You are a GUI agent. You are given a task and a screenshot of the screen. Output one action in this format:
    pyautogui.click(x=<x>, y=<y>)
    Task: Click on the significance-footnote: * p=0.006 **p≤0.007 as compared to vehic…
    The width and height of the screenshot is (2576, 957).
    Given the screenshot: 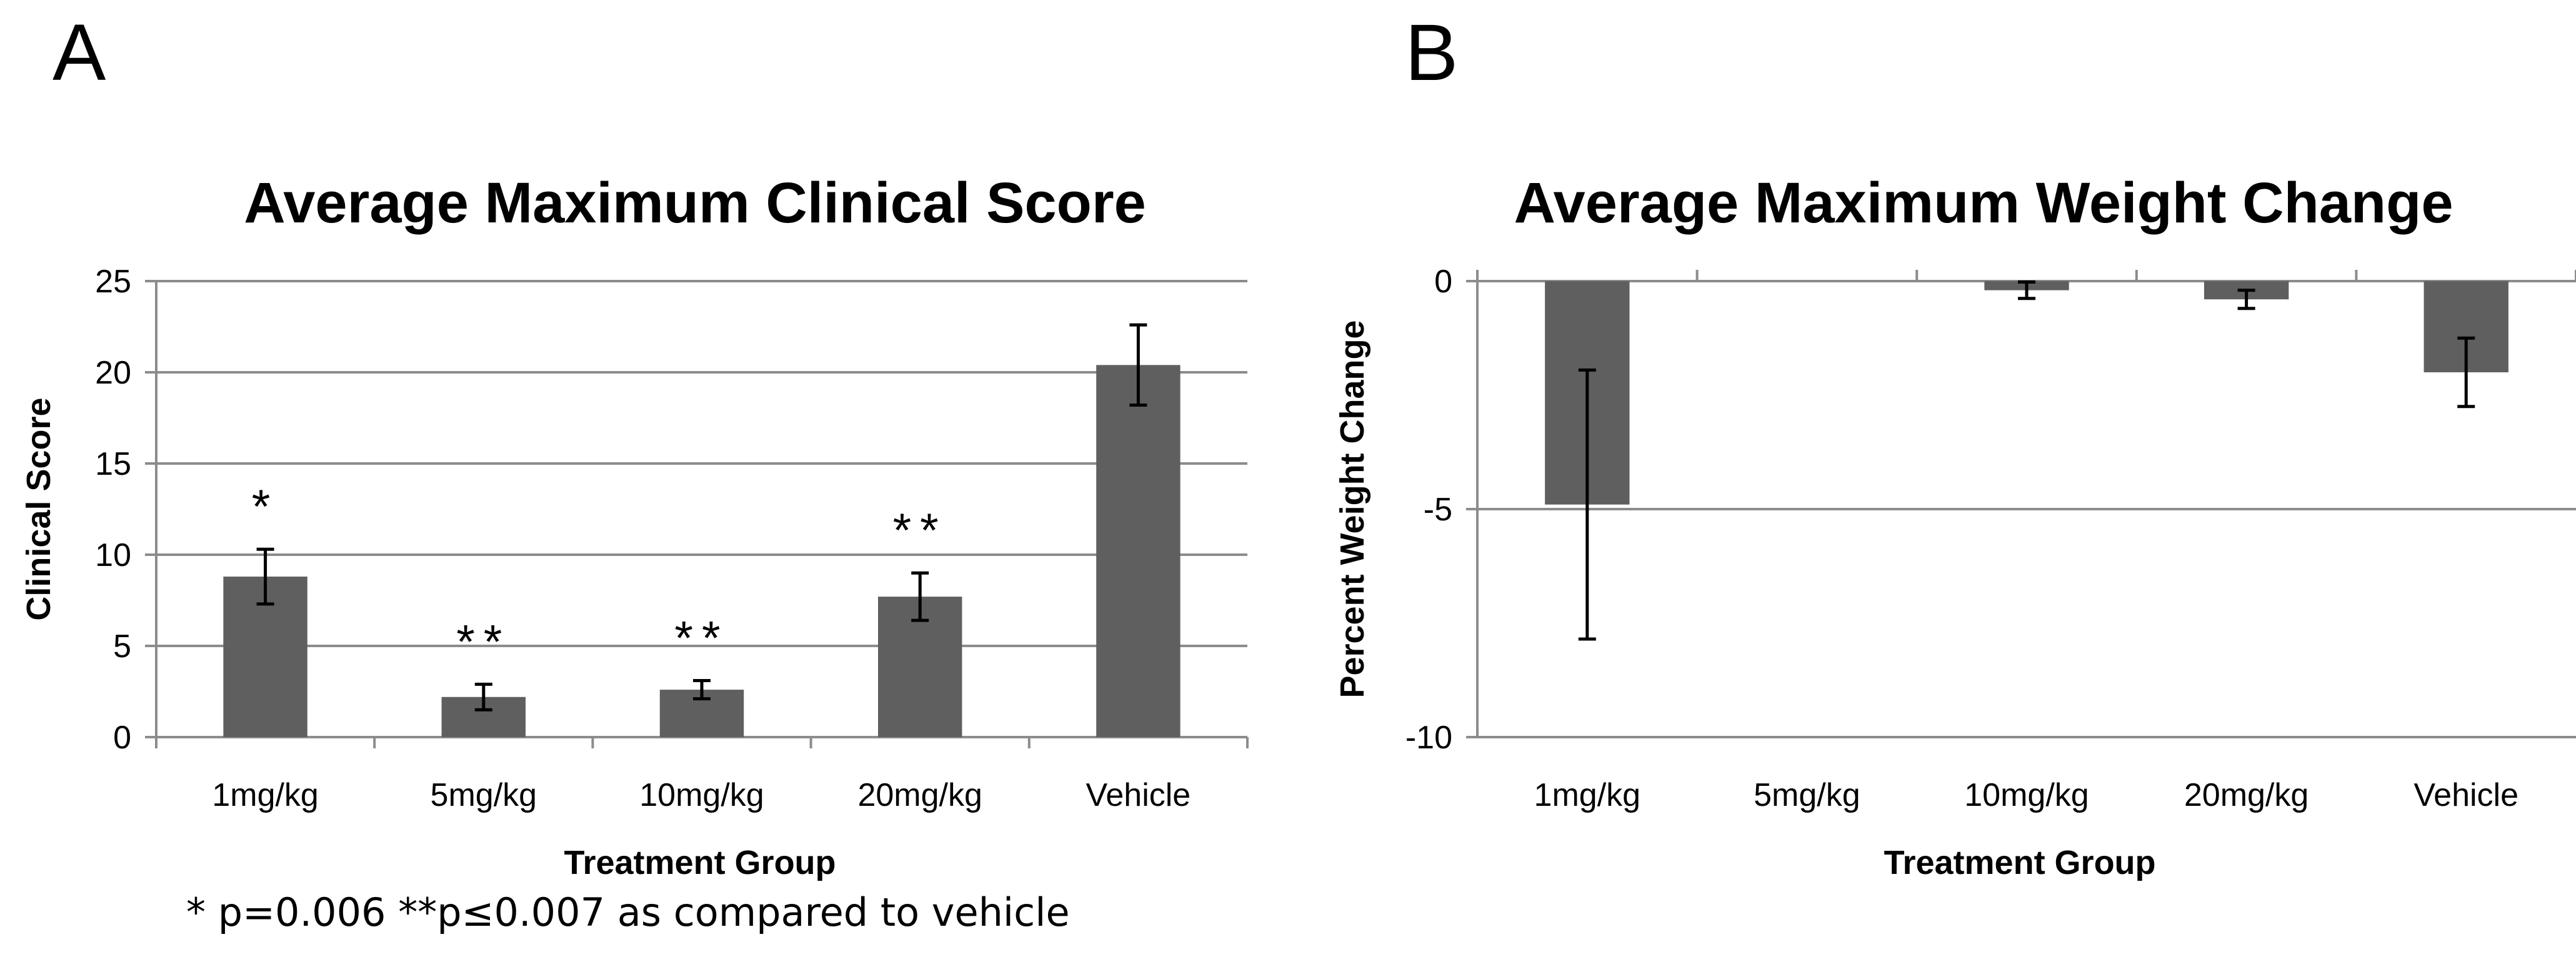 What is the action you would take?
    pyautogui.click(x=628, y=912)
    